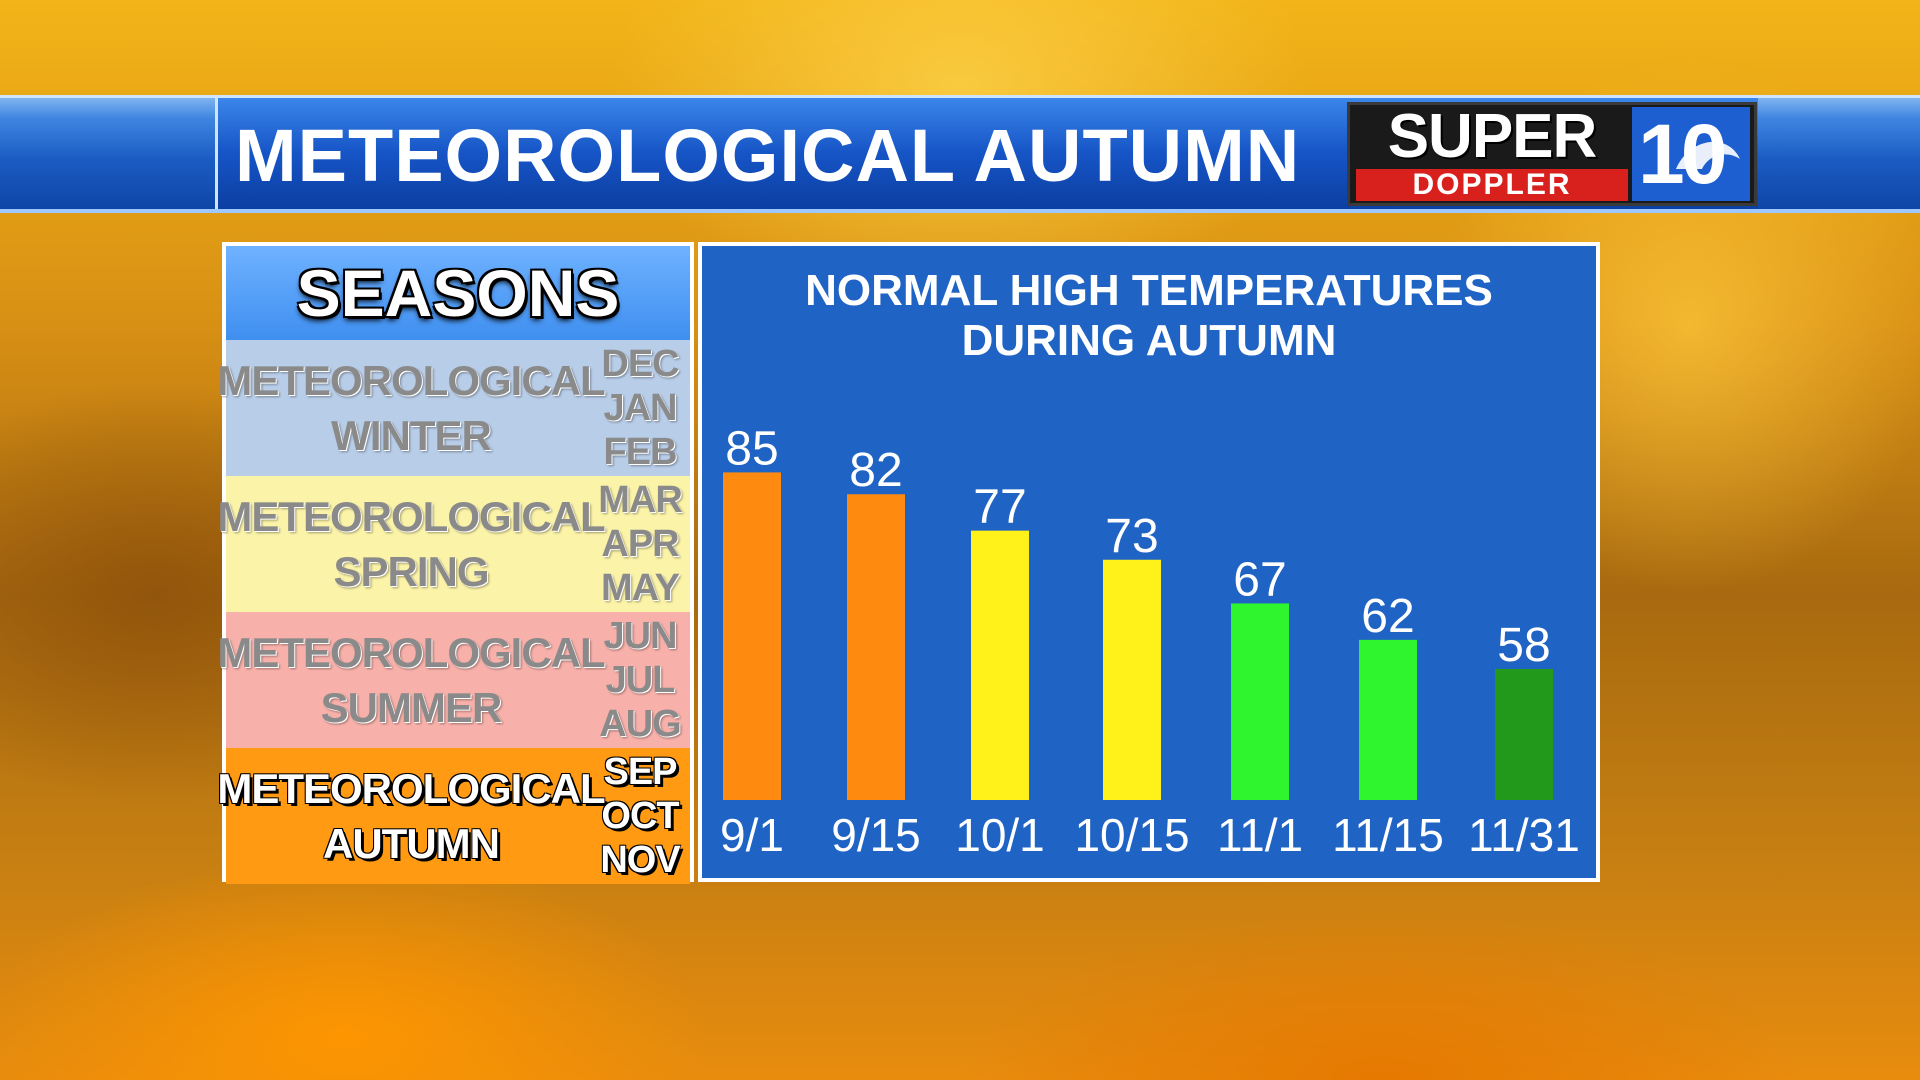 The width and height of the screenshot is (1920, 1080). What do you see at coordinates (1131, 835) in the screenshot?
I see `x-tick-label: 10/15` at bounding box center [1131, 835].